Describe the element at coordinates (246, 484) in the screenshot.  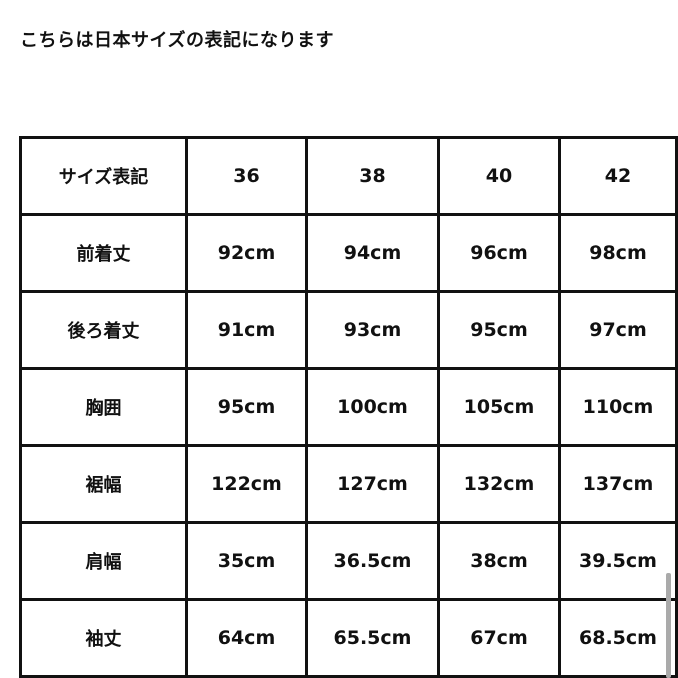
I see `table-cell: 122cm` at that location.